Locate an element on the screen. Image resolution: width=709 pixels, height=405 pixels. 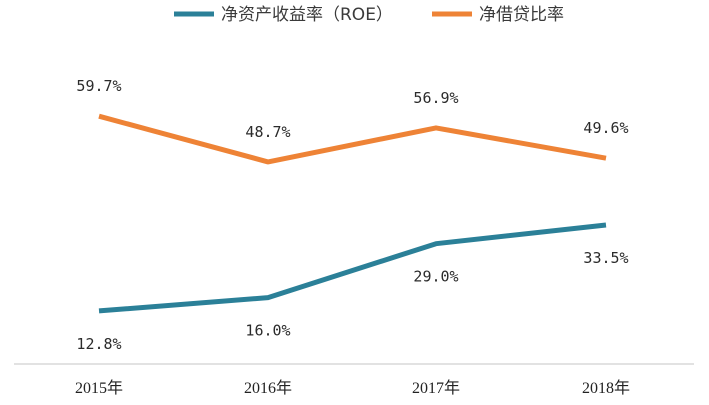
x-axis-ticks: 2015年 2016年 2017年 2018年 is located at coordinates (352, 388).